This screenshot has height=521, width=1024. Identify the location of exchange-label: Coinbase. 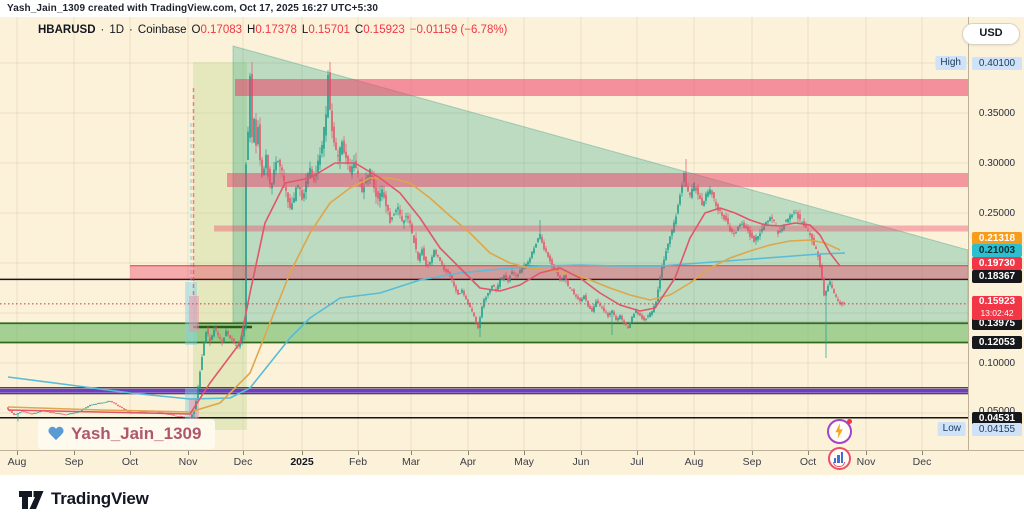
(162, 30).